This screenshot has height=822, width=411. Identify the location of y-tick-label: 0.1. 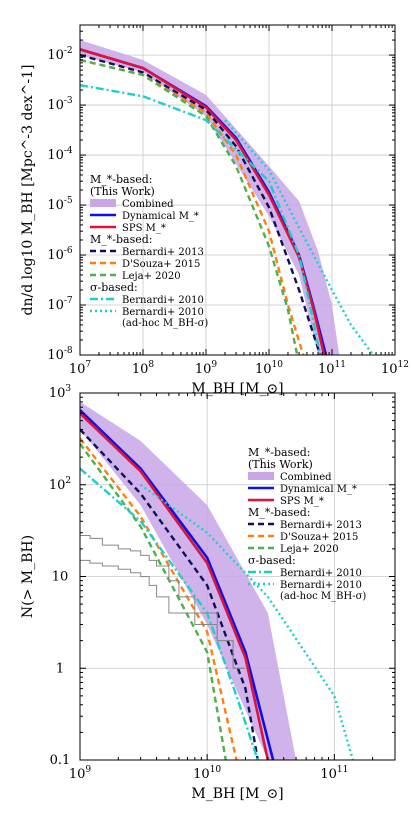
(60, 760).